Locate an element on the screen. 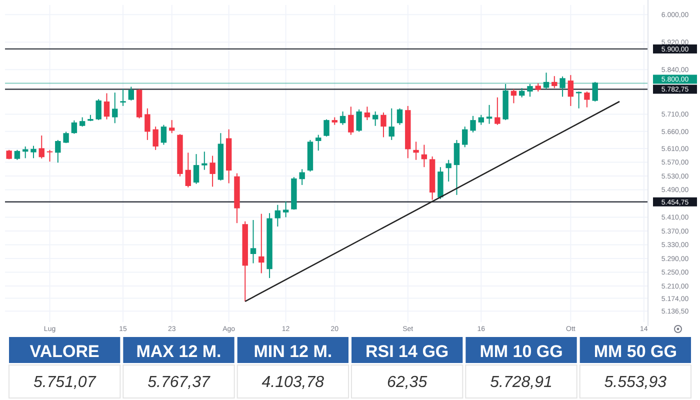 The width and height of the screenshot is (700, 400). text: 5.553,93 is located at coordinates (635, 382).